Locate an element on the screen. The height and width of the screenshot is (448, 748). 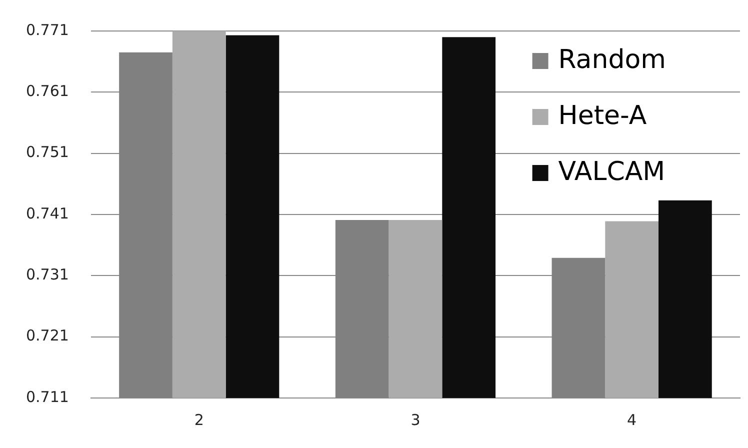
legend-label: Hete-A is located at coordinates (602, 115).